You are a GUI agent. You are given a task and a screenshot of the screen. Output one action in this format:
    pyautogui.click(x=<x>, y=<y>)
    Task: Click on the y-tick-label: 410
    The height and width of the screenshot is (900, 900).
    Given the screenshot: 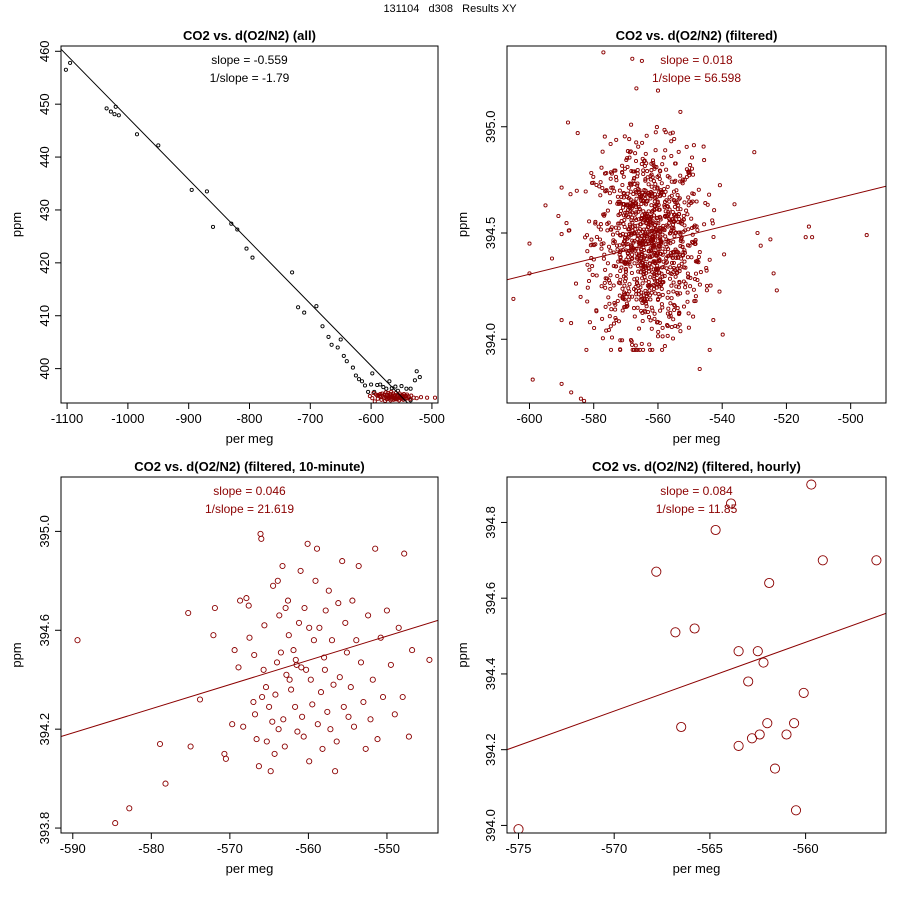 What is the action you would take?
    pyautogui.click(x=44, y=316)
    